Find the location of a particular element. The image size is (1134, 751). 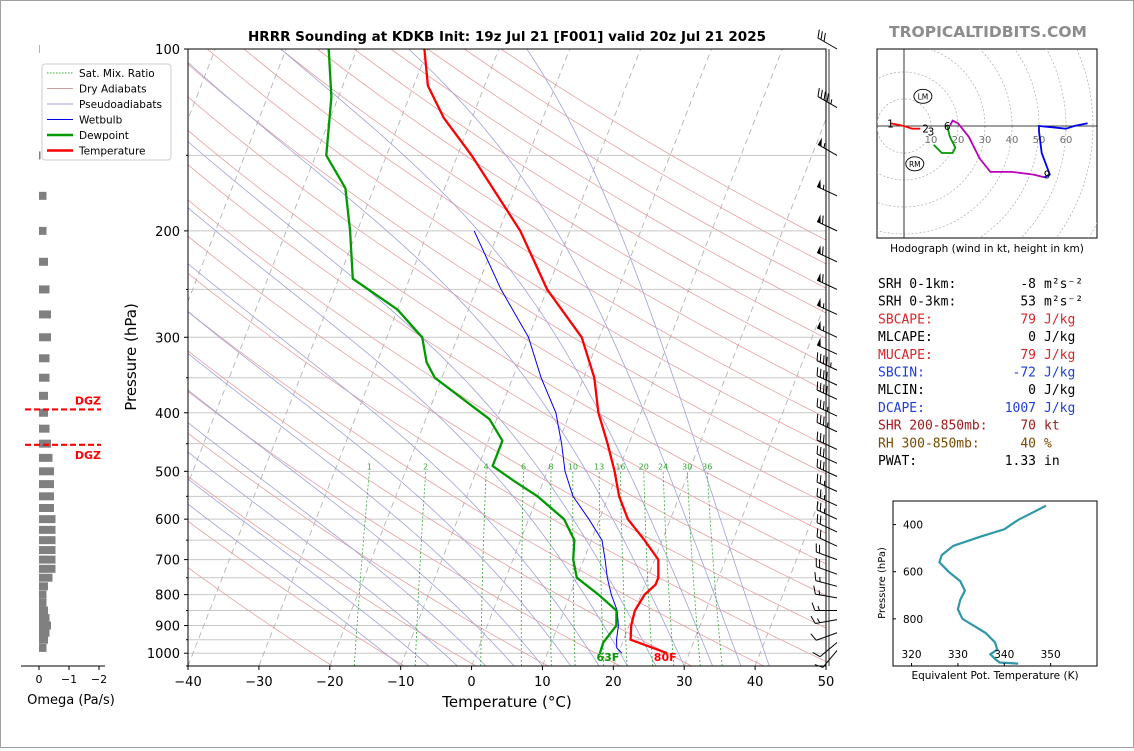

index-label: SRH 0-1km: is located at coordinates (917, 284).